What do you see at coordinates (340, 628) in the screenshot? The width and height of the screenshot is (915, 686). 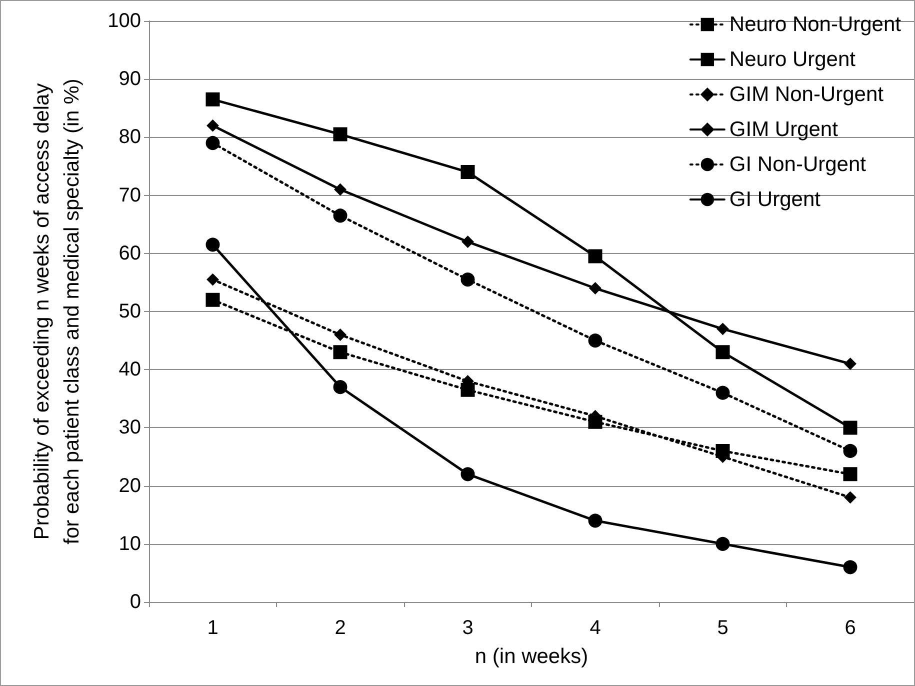 I see `x-tick-label: 2` at bounding box center [340, 628].